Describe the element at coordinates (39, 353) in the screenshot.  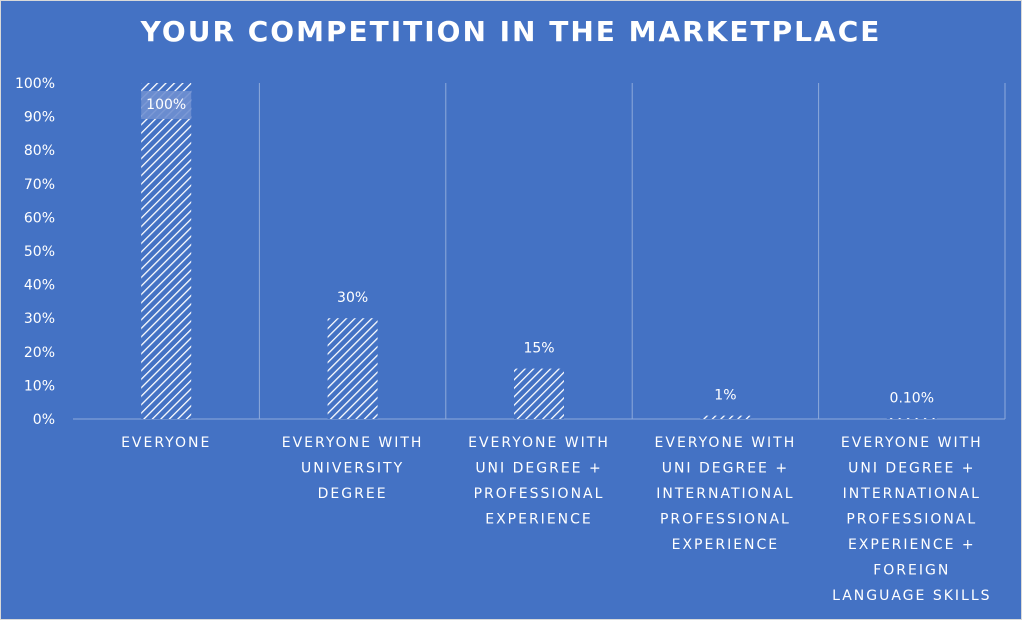
I see `y-tick-label: 20%` at that location.